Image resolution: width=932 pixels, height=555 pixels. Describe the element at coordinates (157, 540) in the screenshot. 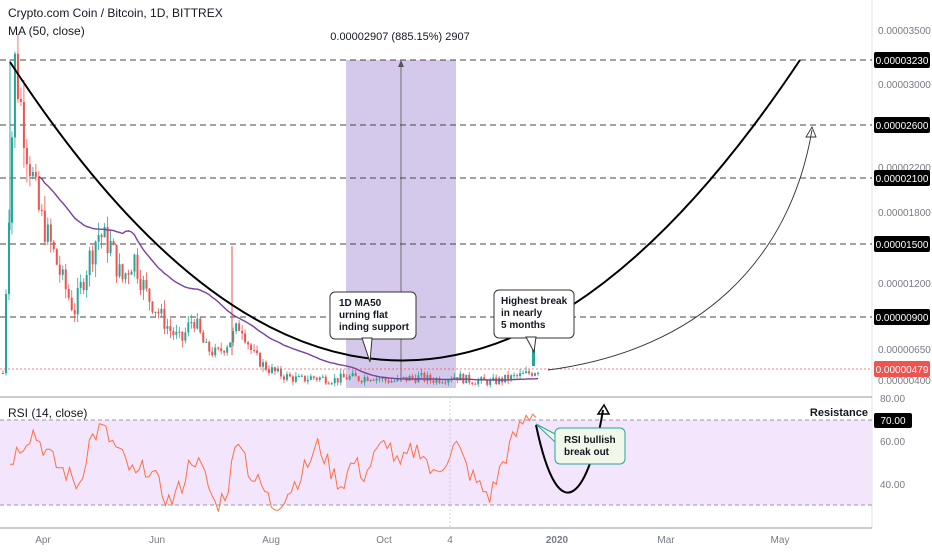

I see `time-tick-1: Jun` at that location.